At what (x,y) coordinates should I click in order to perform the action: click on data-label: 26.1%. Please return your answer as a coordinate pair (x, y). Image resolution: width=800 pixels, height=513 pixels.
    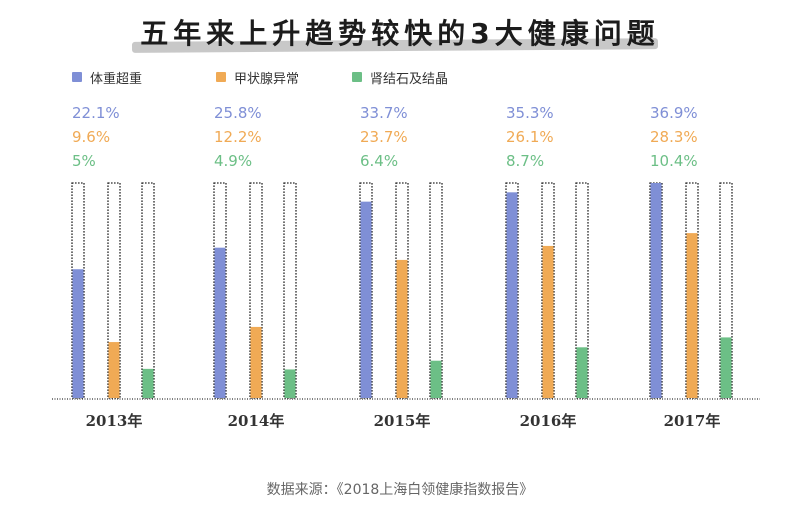
    Looking at the image, I should click on (530, 137).